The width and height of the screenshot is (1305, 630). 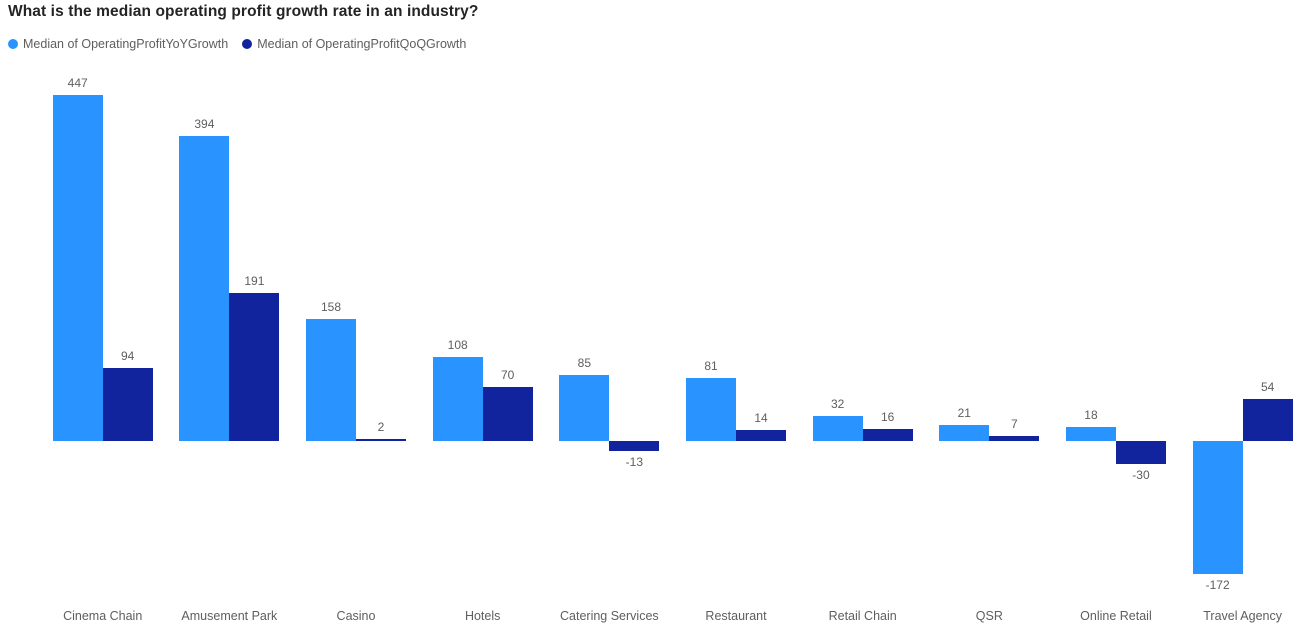 I want to click on value-label: 2, so click(x=381, y=427).